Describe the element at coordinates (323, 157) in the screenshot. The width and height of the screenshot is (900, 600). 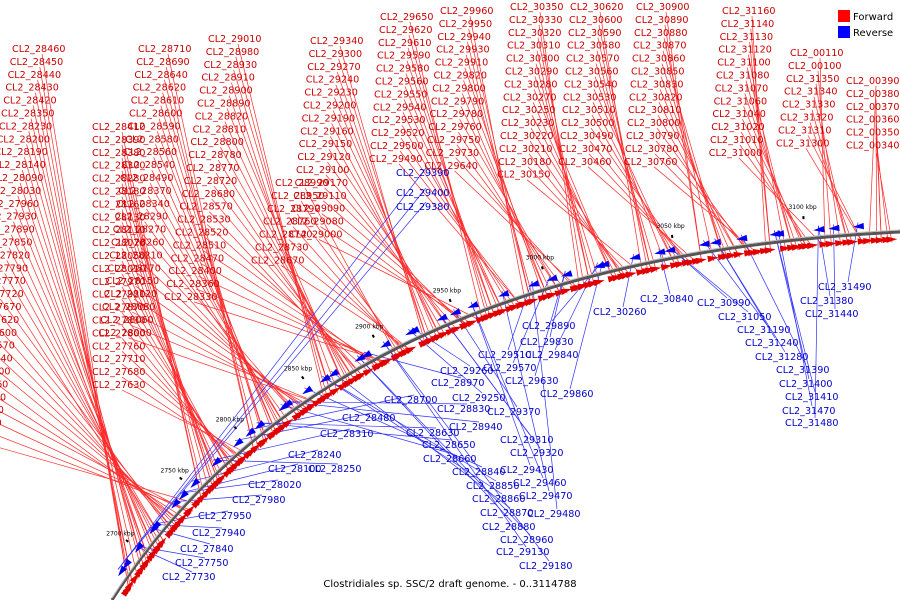
I see `forward-gene-label: CL2_29120` at that location.